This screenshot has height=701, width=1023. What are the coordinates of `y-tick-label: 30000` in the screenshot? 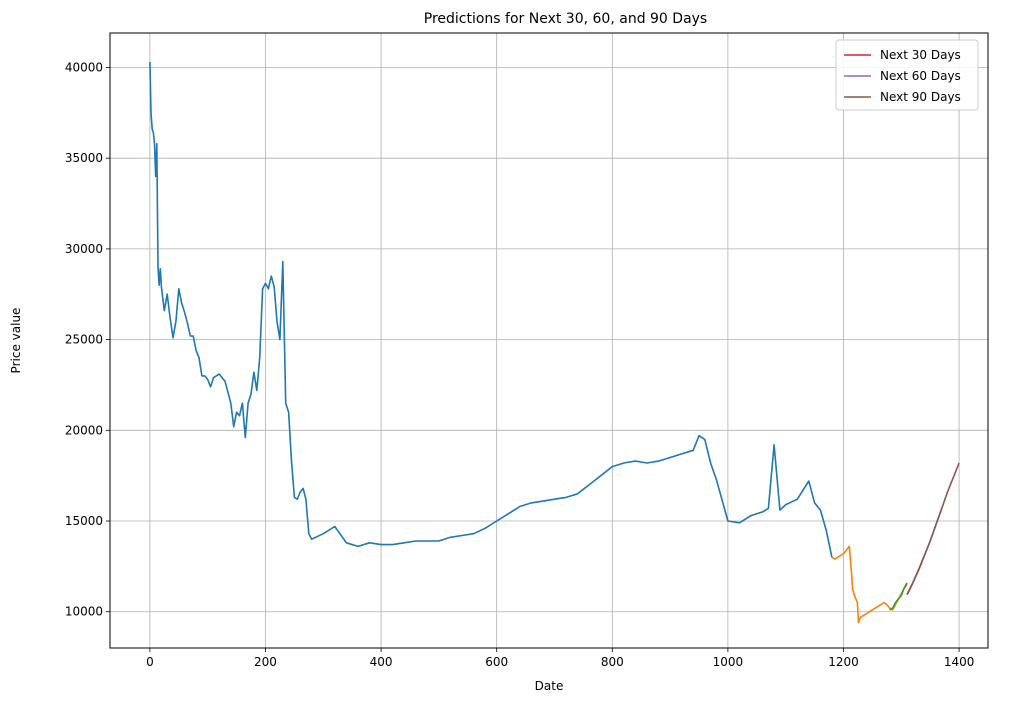 It's located at (84, 249).